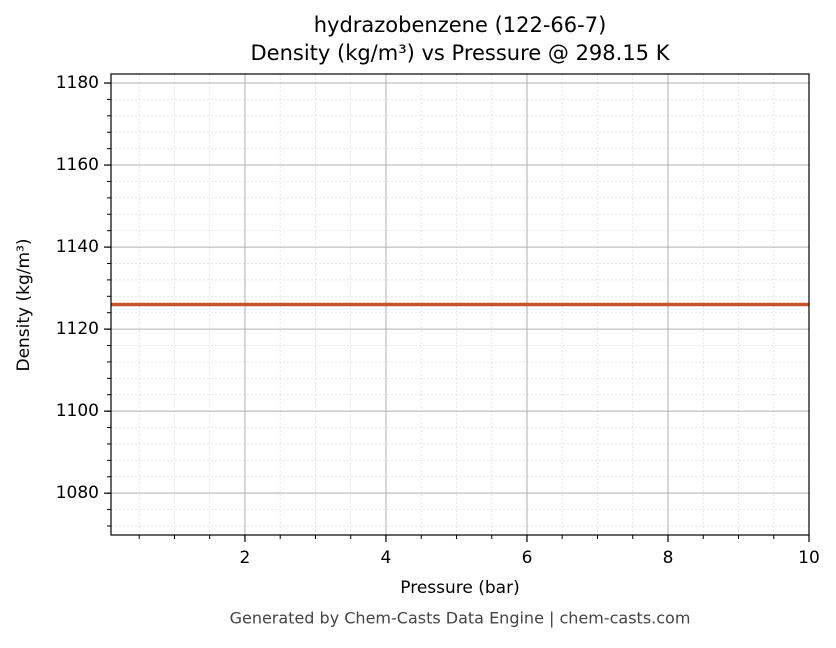 The width and height of the screenshot is (836, 648). I want to click on chart-subtitle: Density (kg/m³) vs Pressure @ 298.15 K, so click(460, 53).